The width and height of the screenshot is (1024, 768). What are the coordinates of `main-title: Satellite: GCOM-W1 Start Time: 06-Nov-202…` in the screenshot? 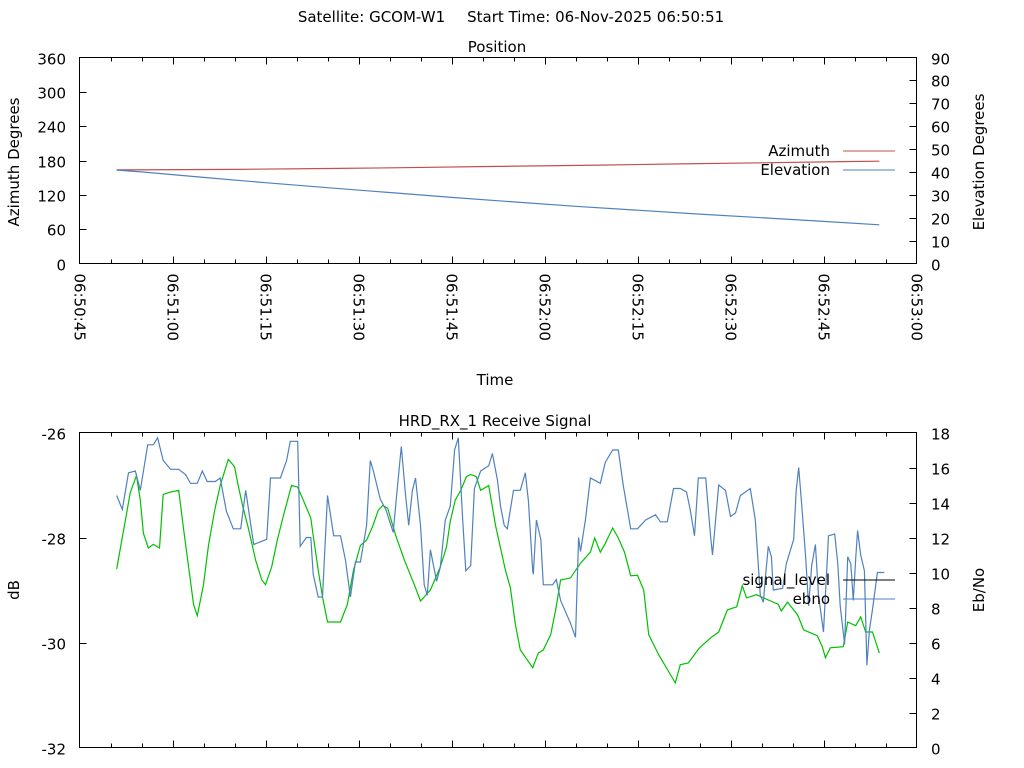 It's located at (511, 17).